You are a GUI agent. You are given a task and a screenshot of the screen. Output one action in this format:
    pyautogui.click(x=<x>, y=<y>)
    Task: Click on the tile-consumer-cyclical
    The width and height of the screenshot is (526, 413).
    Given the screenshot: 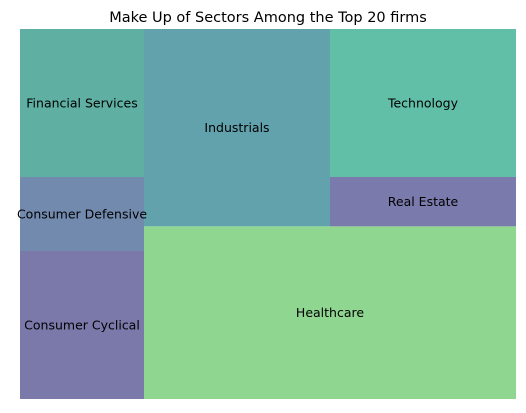 What is the action you would take?
    pyautogui.click(x=82, y=325)
    